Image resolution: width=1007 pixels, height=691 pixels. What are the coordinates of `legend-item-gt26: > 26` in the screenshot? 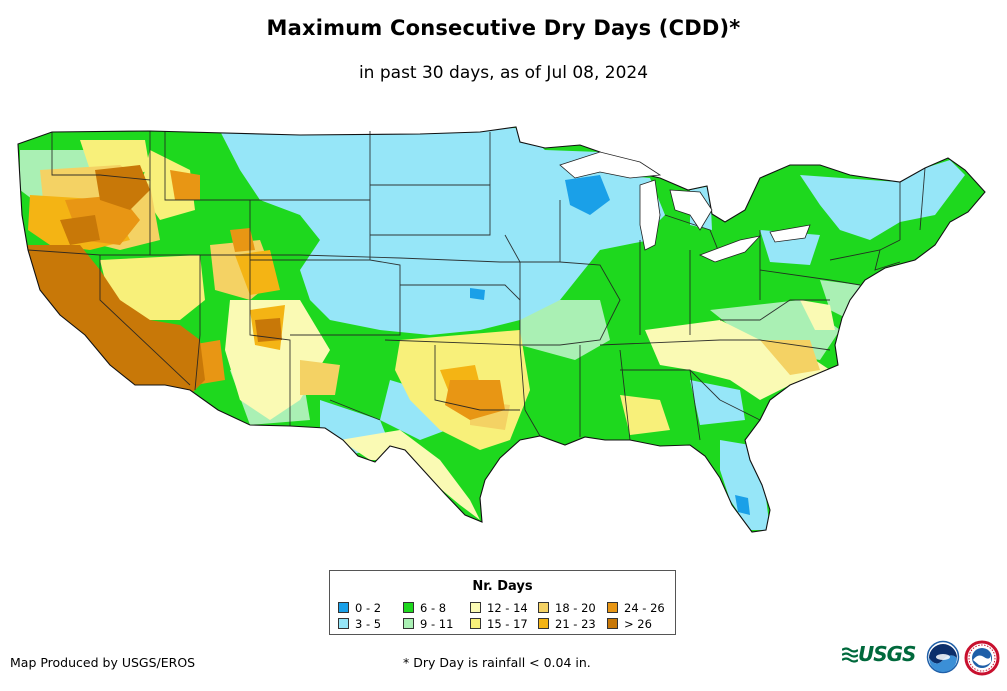 It's located at (629, 624).